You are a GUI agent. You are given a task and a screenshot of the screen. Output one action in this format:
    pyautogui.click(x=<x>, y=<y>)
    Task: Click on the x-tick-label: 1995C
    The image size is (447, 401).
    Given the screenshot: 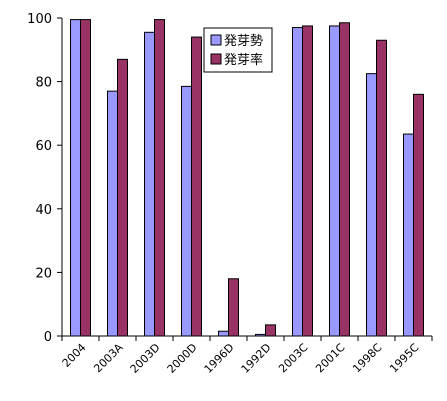 What is the action you would take?
    pyautogui.click(x=404, y=358)
    